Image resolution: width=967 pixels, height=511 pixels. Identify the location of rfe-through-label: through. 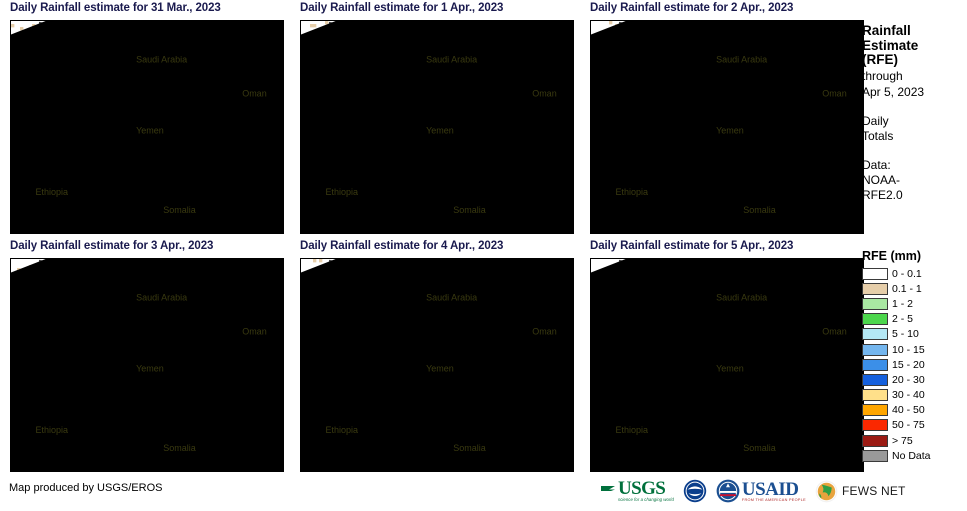
(882, 75).